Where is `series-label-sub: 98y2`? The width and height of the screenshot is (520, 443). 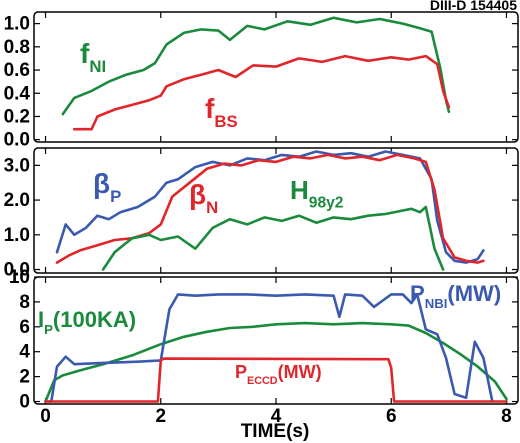
series-label-sub: 98y2 is located at coordinates (326, 202).